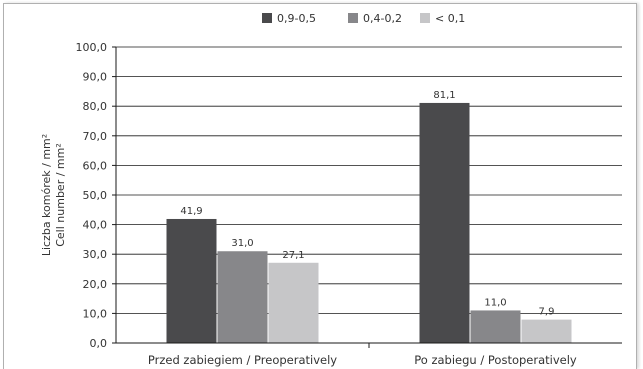 Image resolution: width=643 pixels, height=369 pixels. I want to click on data-label-1-1: 11,0, so click(495, 302).